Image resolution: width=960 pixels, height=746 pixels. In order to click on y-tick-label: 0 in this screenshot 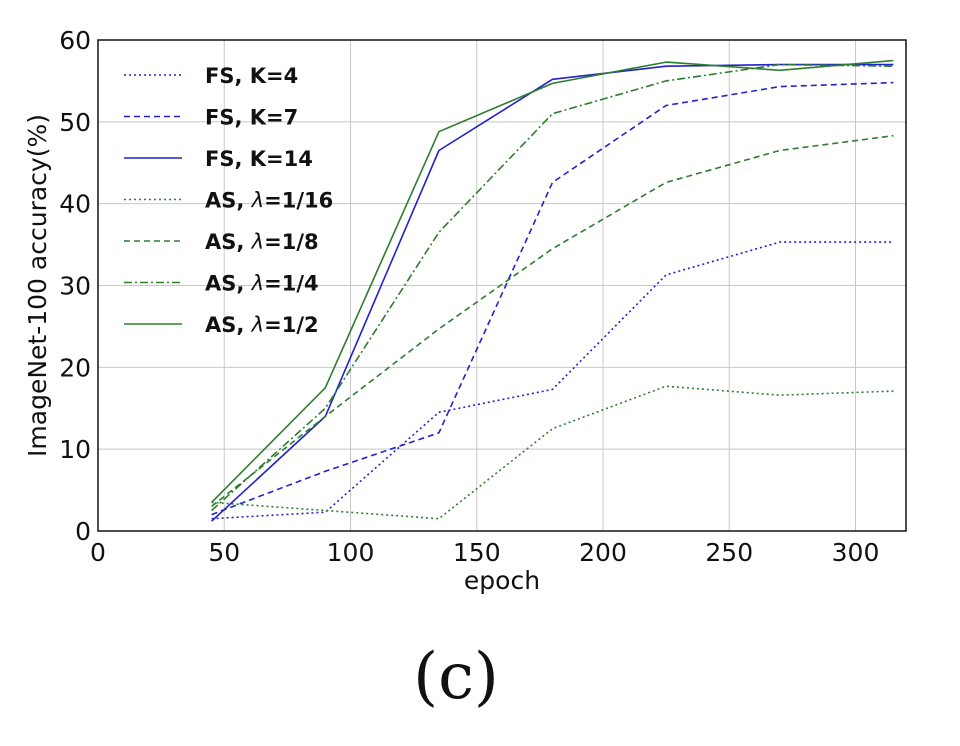, I will do `click(83, 531)`.